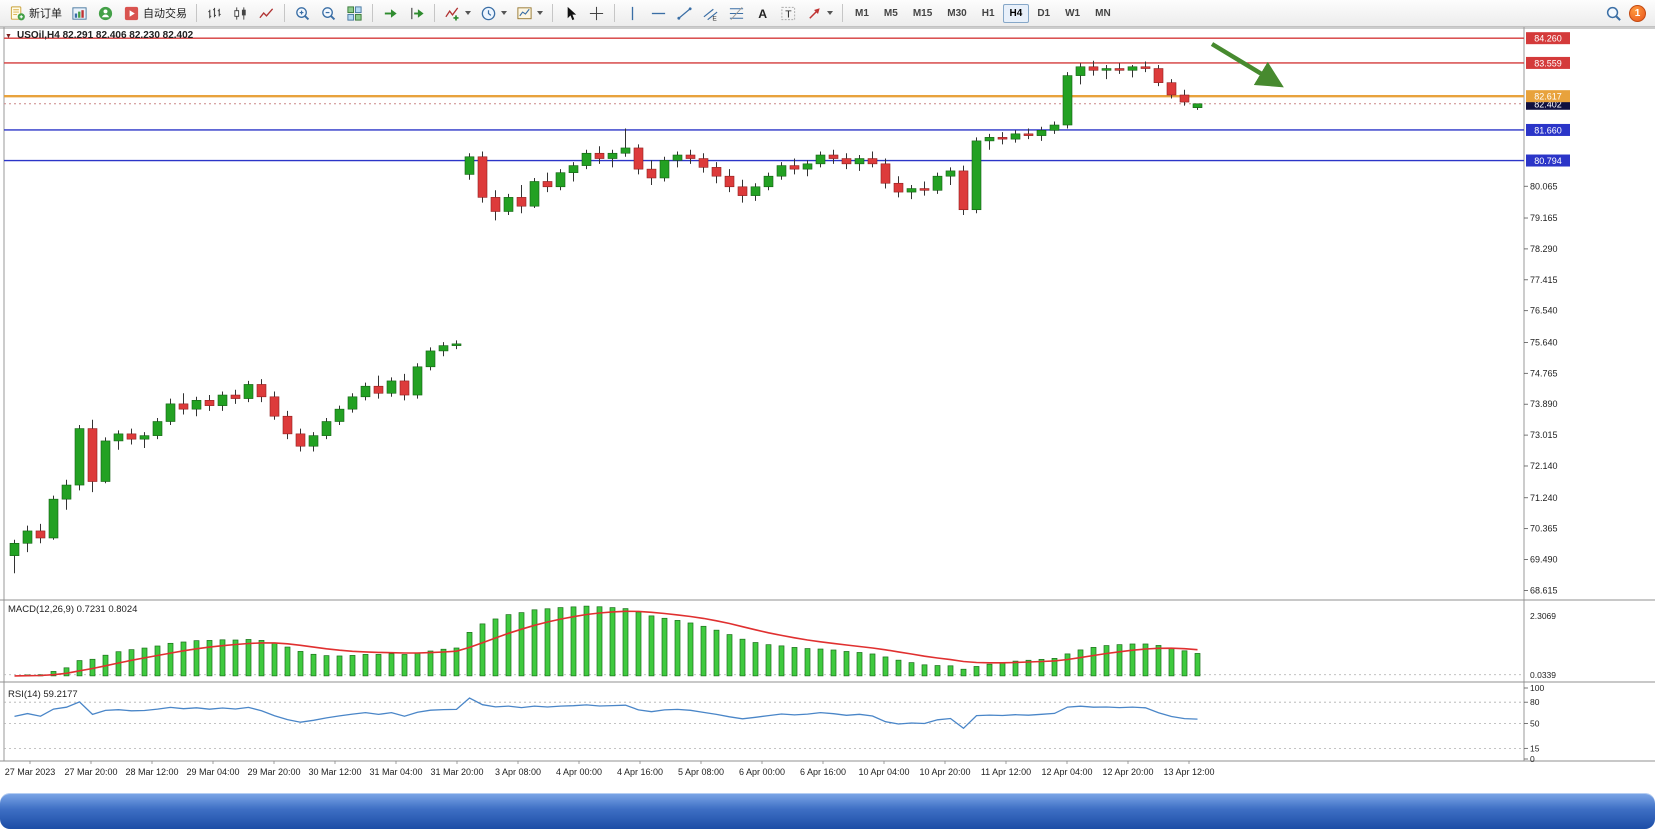  What do you see at coordinates (1535, 702) in the screenshot?
I see `svg-text: 80` at bounding box center [1535, 702].